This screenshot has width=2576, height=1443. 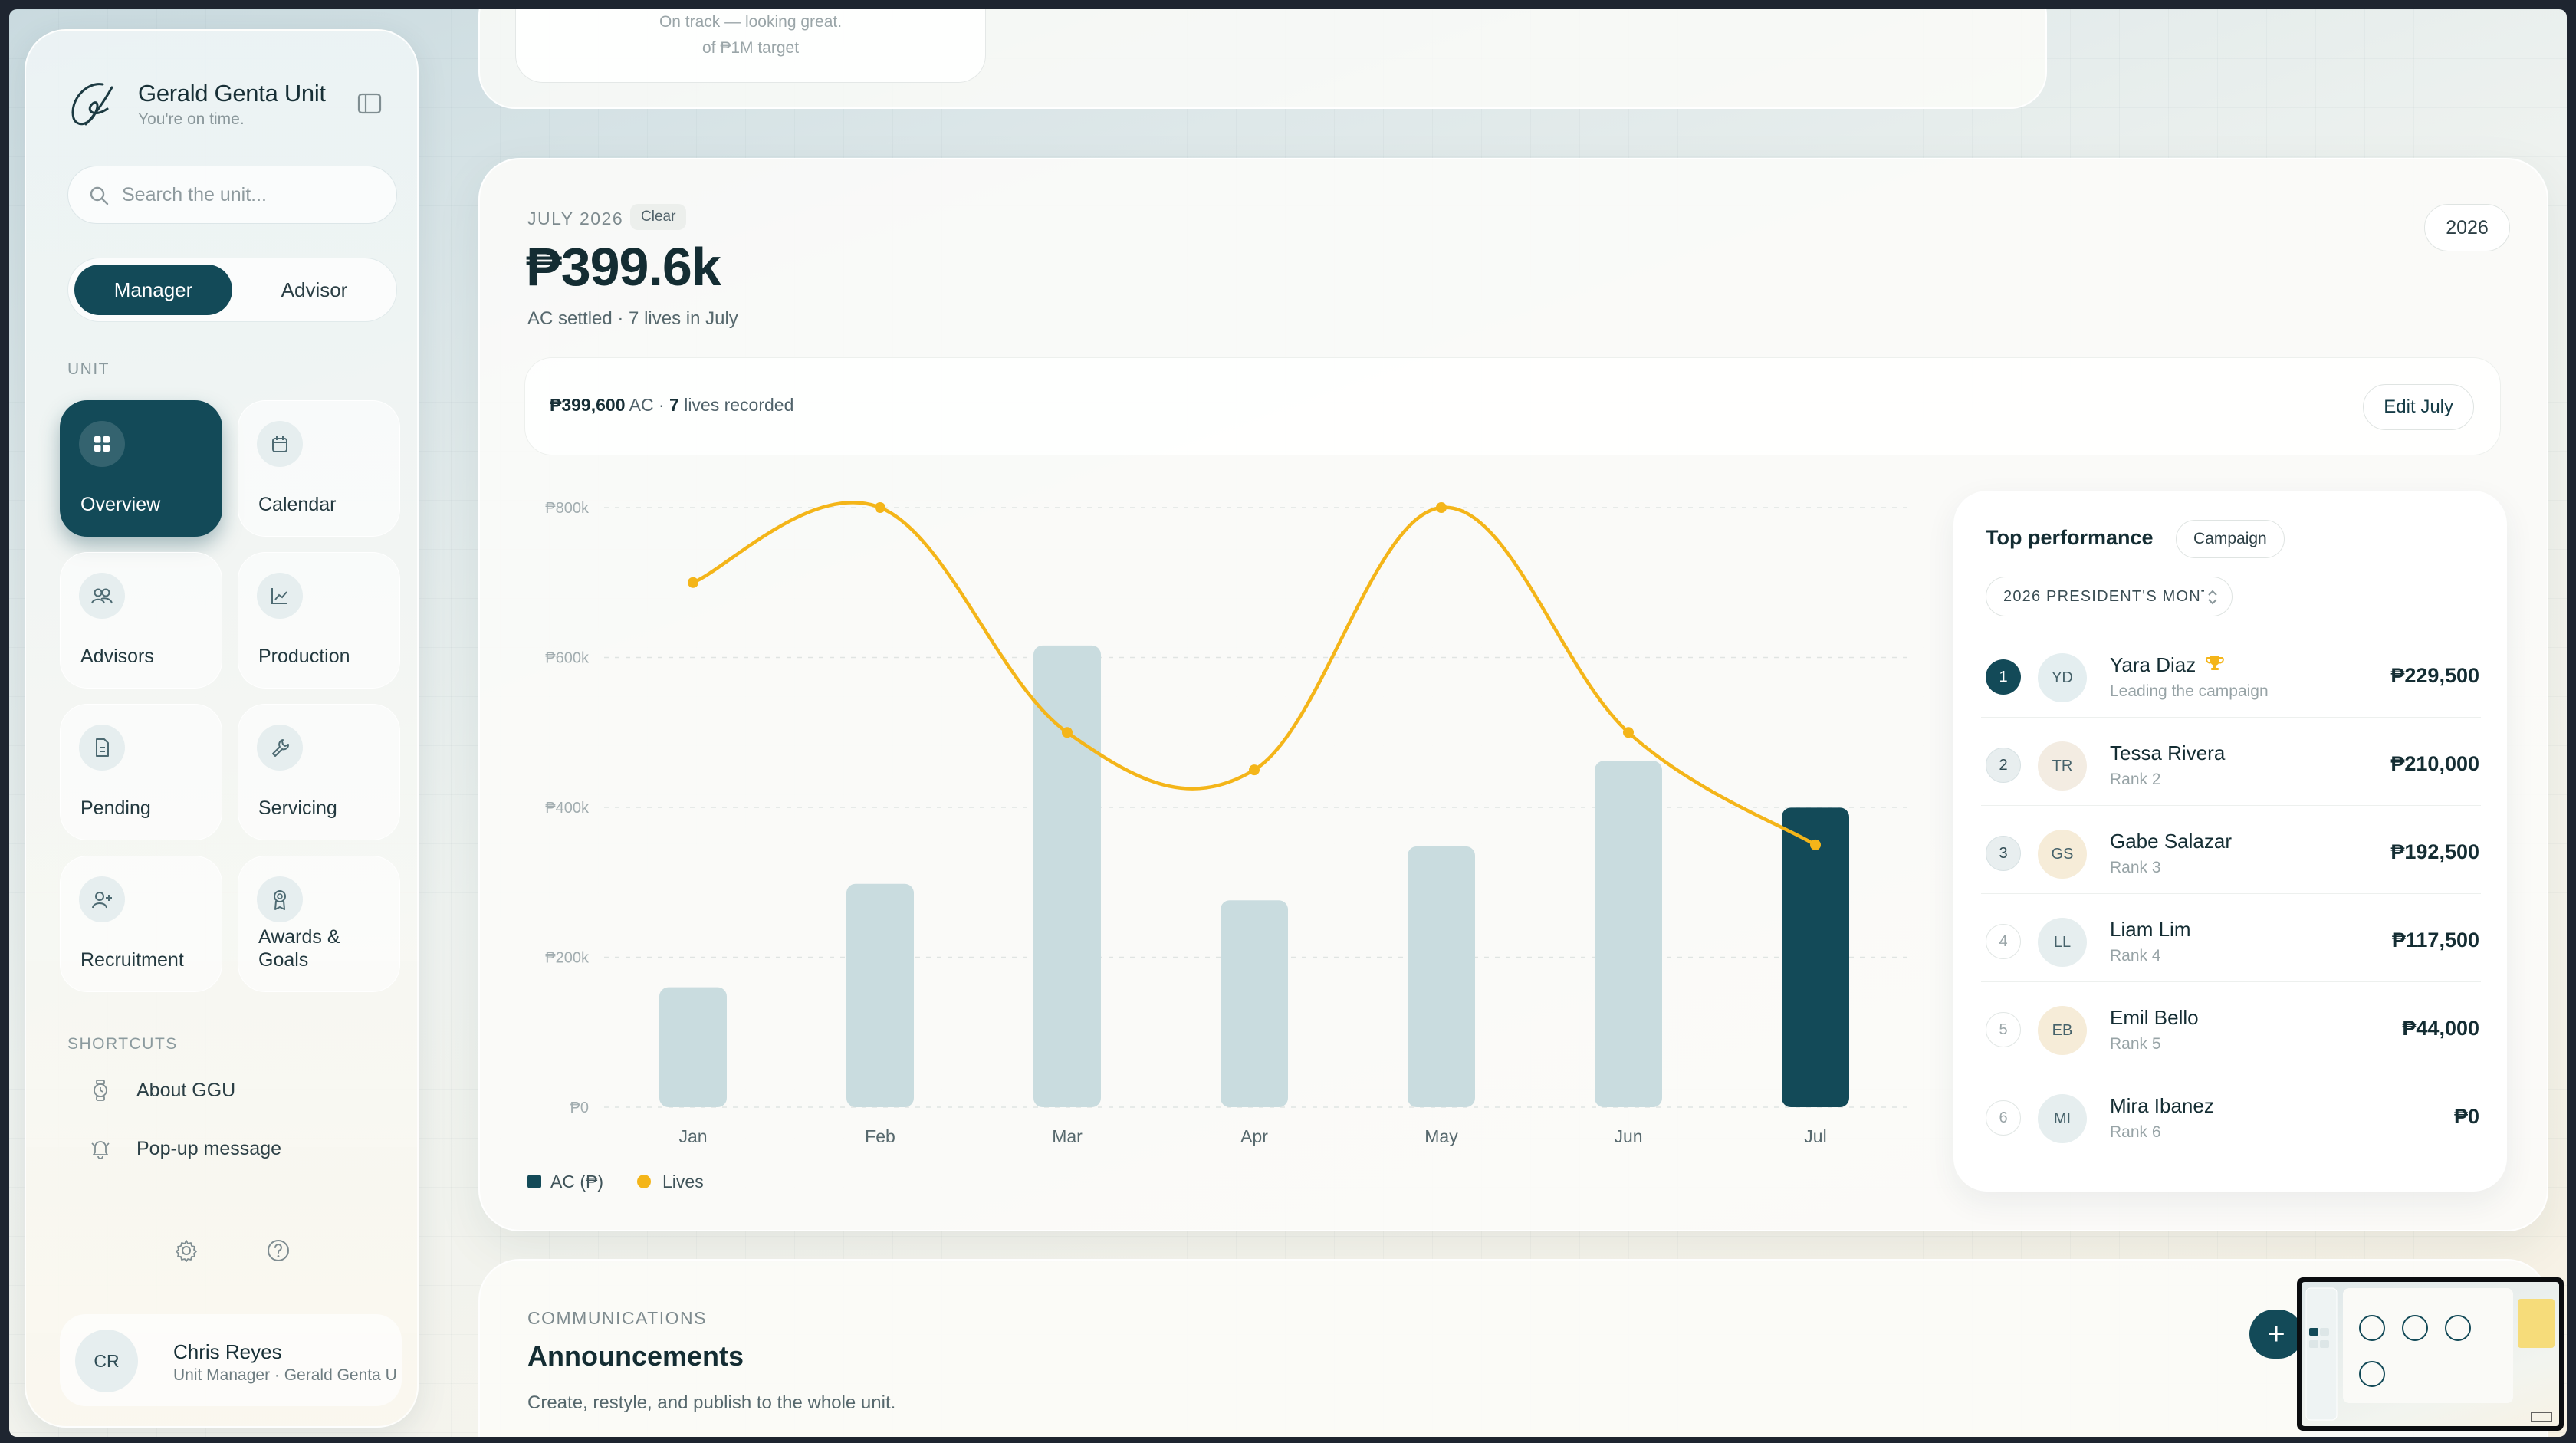 I want to click on search-input, so click(x=252, y=194).